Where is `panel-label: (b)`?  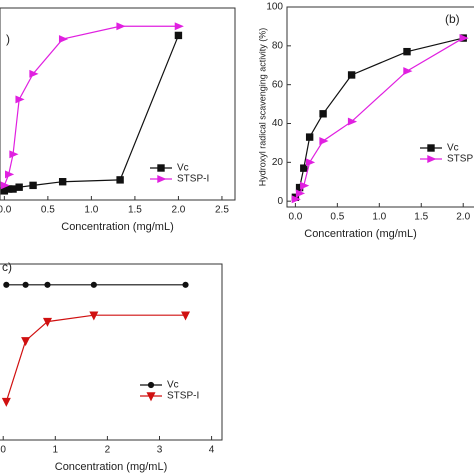 panel-label: (b) is located at coordinates (452, 19).